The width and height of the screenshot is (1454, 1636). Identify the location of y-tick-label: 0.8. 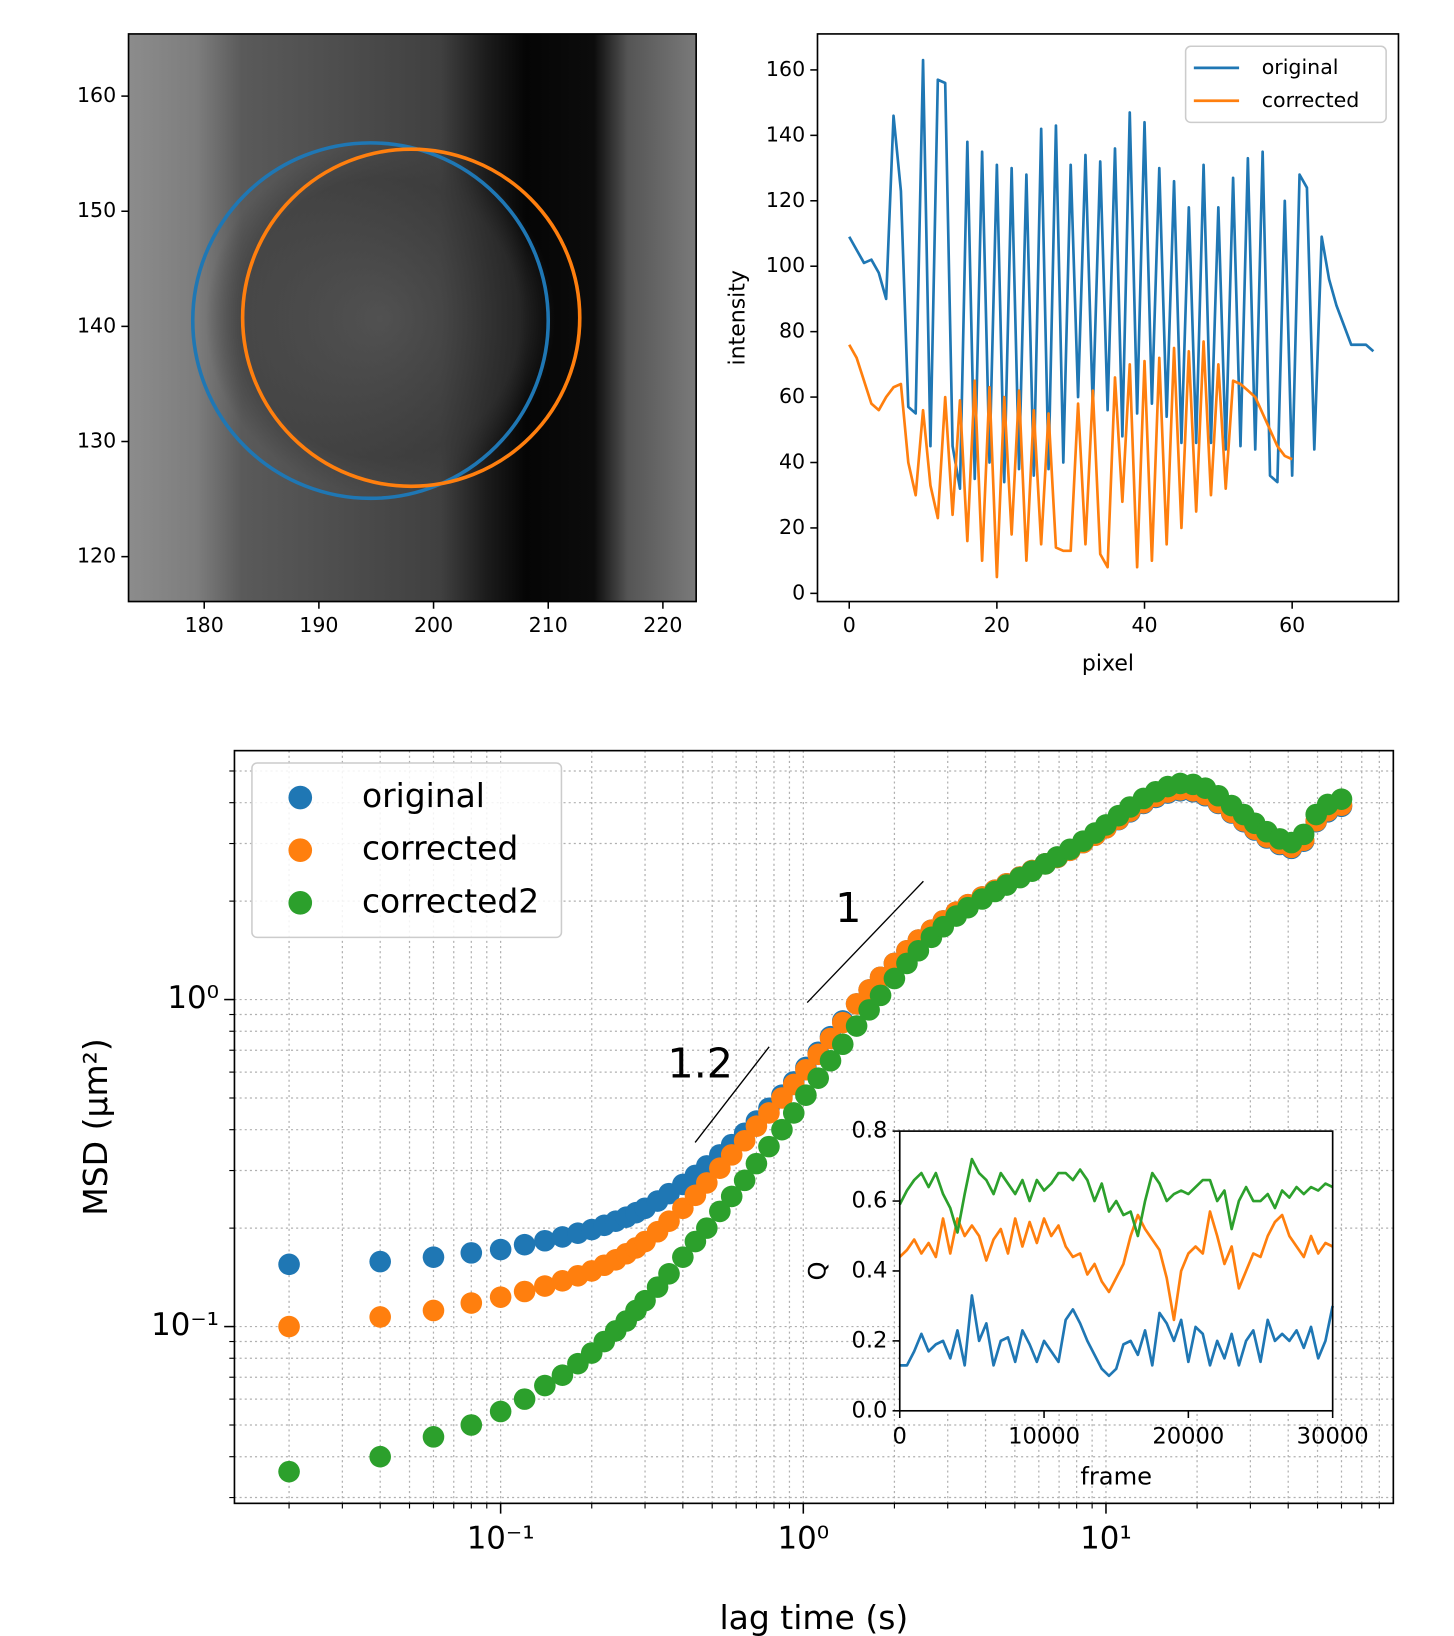
(869, 1131).